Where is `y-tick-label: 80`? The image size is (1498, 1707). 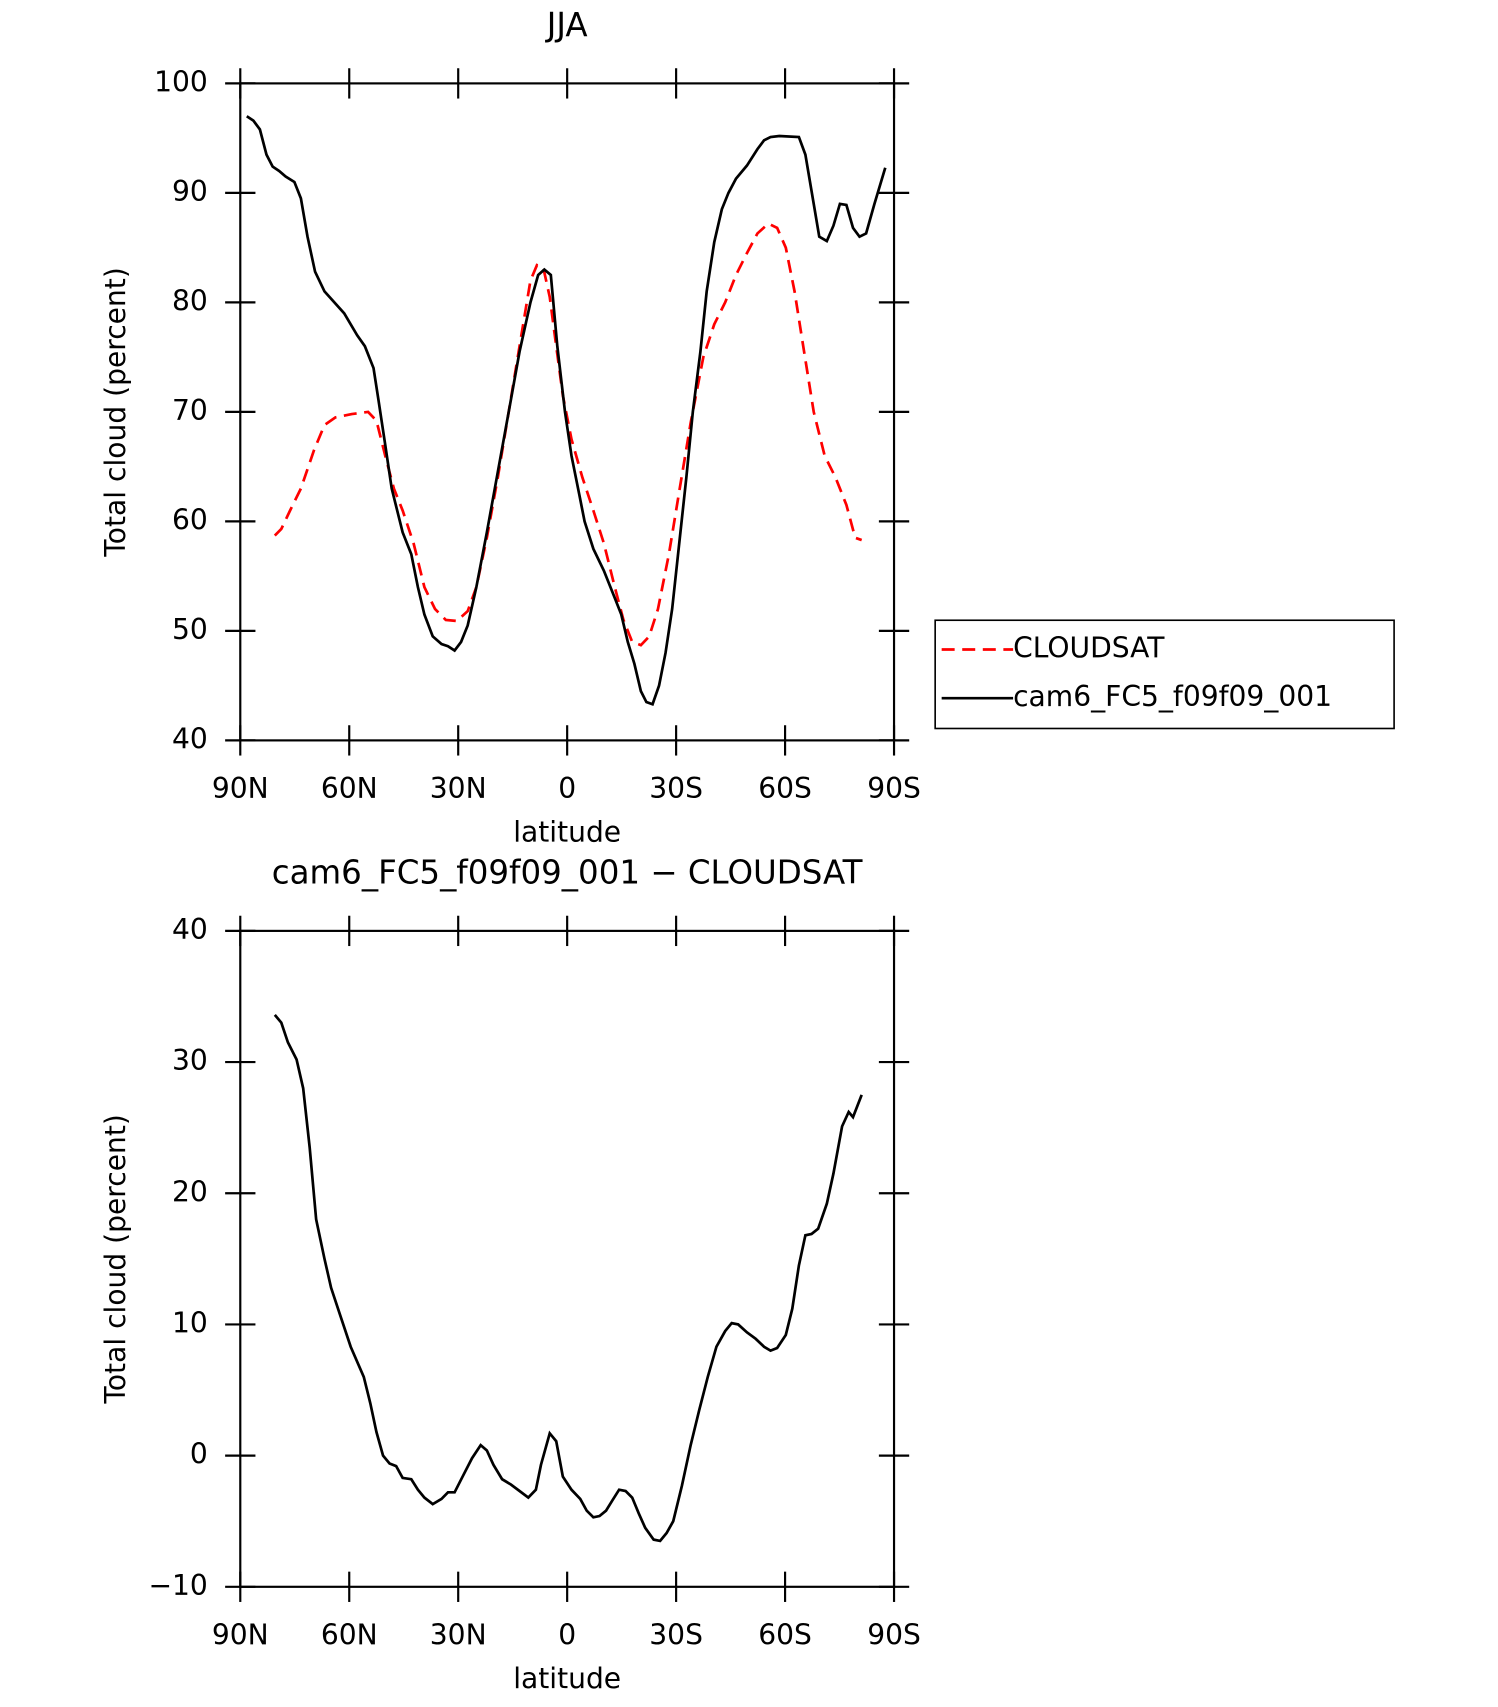
y-tick-label: 80 is located at coordinates (190, 300).